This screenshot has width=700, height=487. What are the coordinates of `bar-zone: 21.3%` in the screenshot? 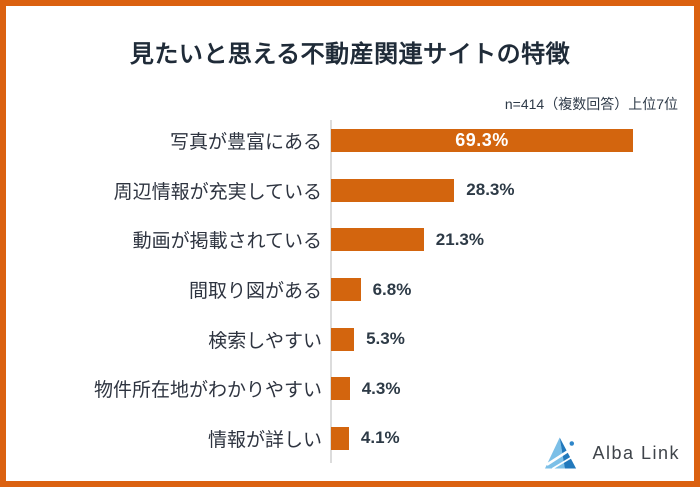 It's located at (350, 240).